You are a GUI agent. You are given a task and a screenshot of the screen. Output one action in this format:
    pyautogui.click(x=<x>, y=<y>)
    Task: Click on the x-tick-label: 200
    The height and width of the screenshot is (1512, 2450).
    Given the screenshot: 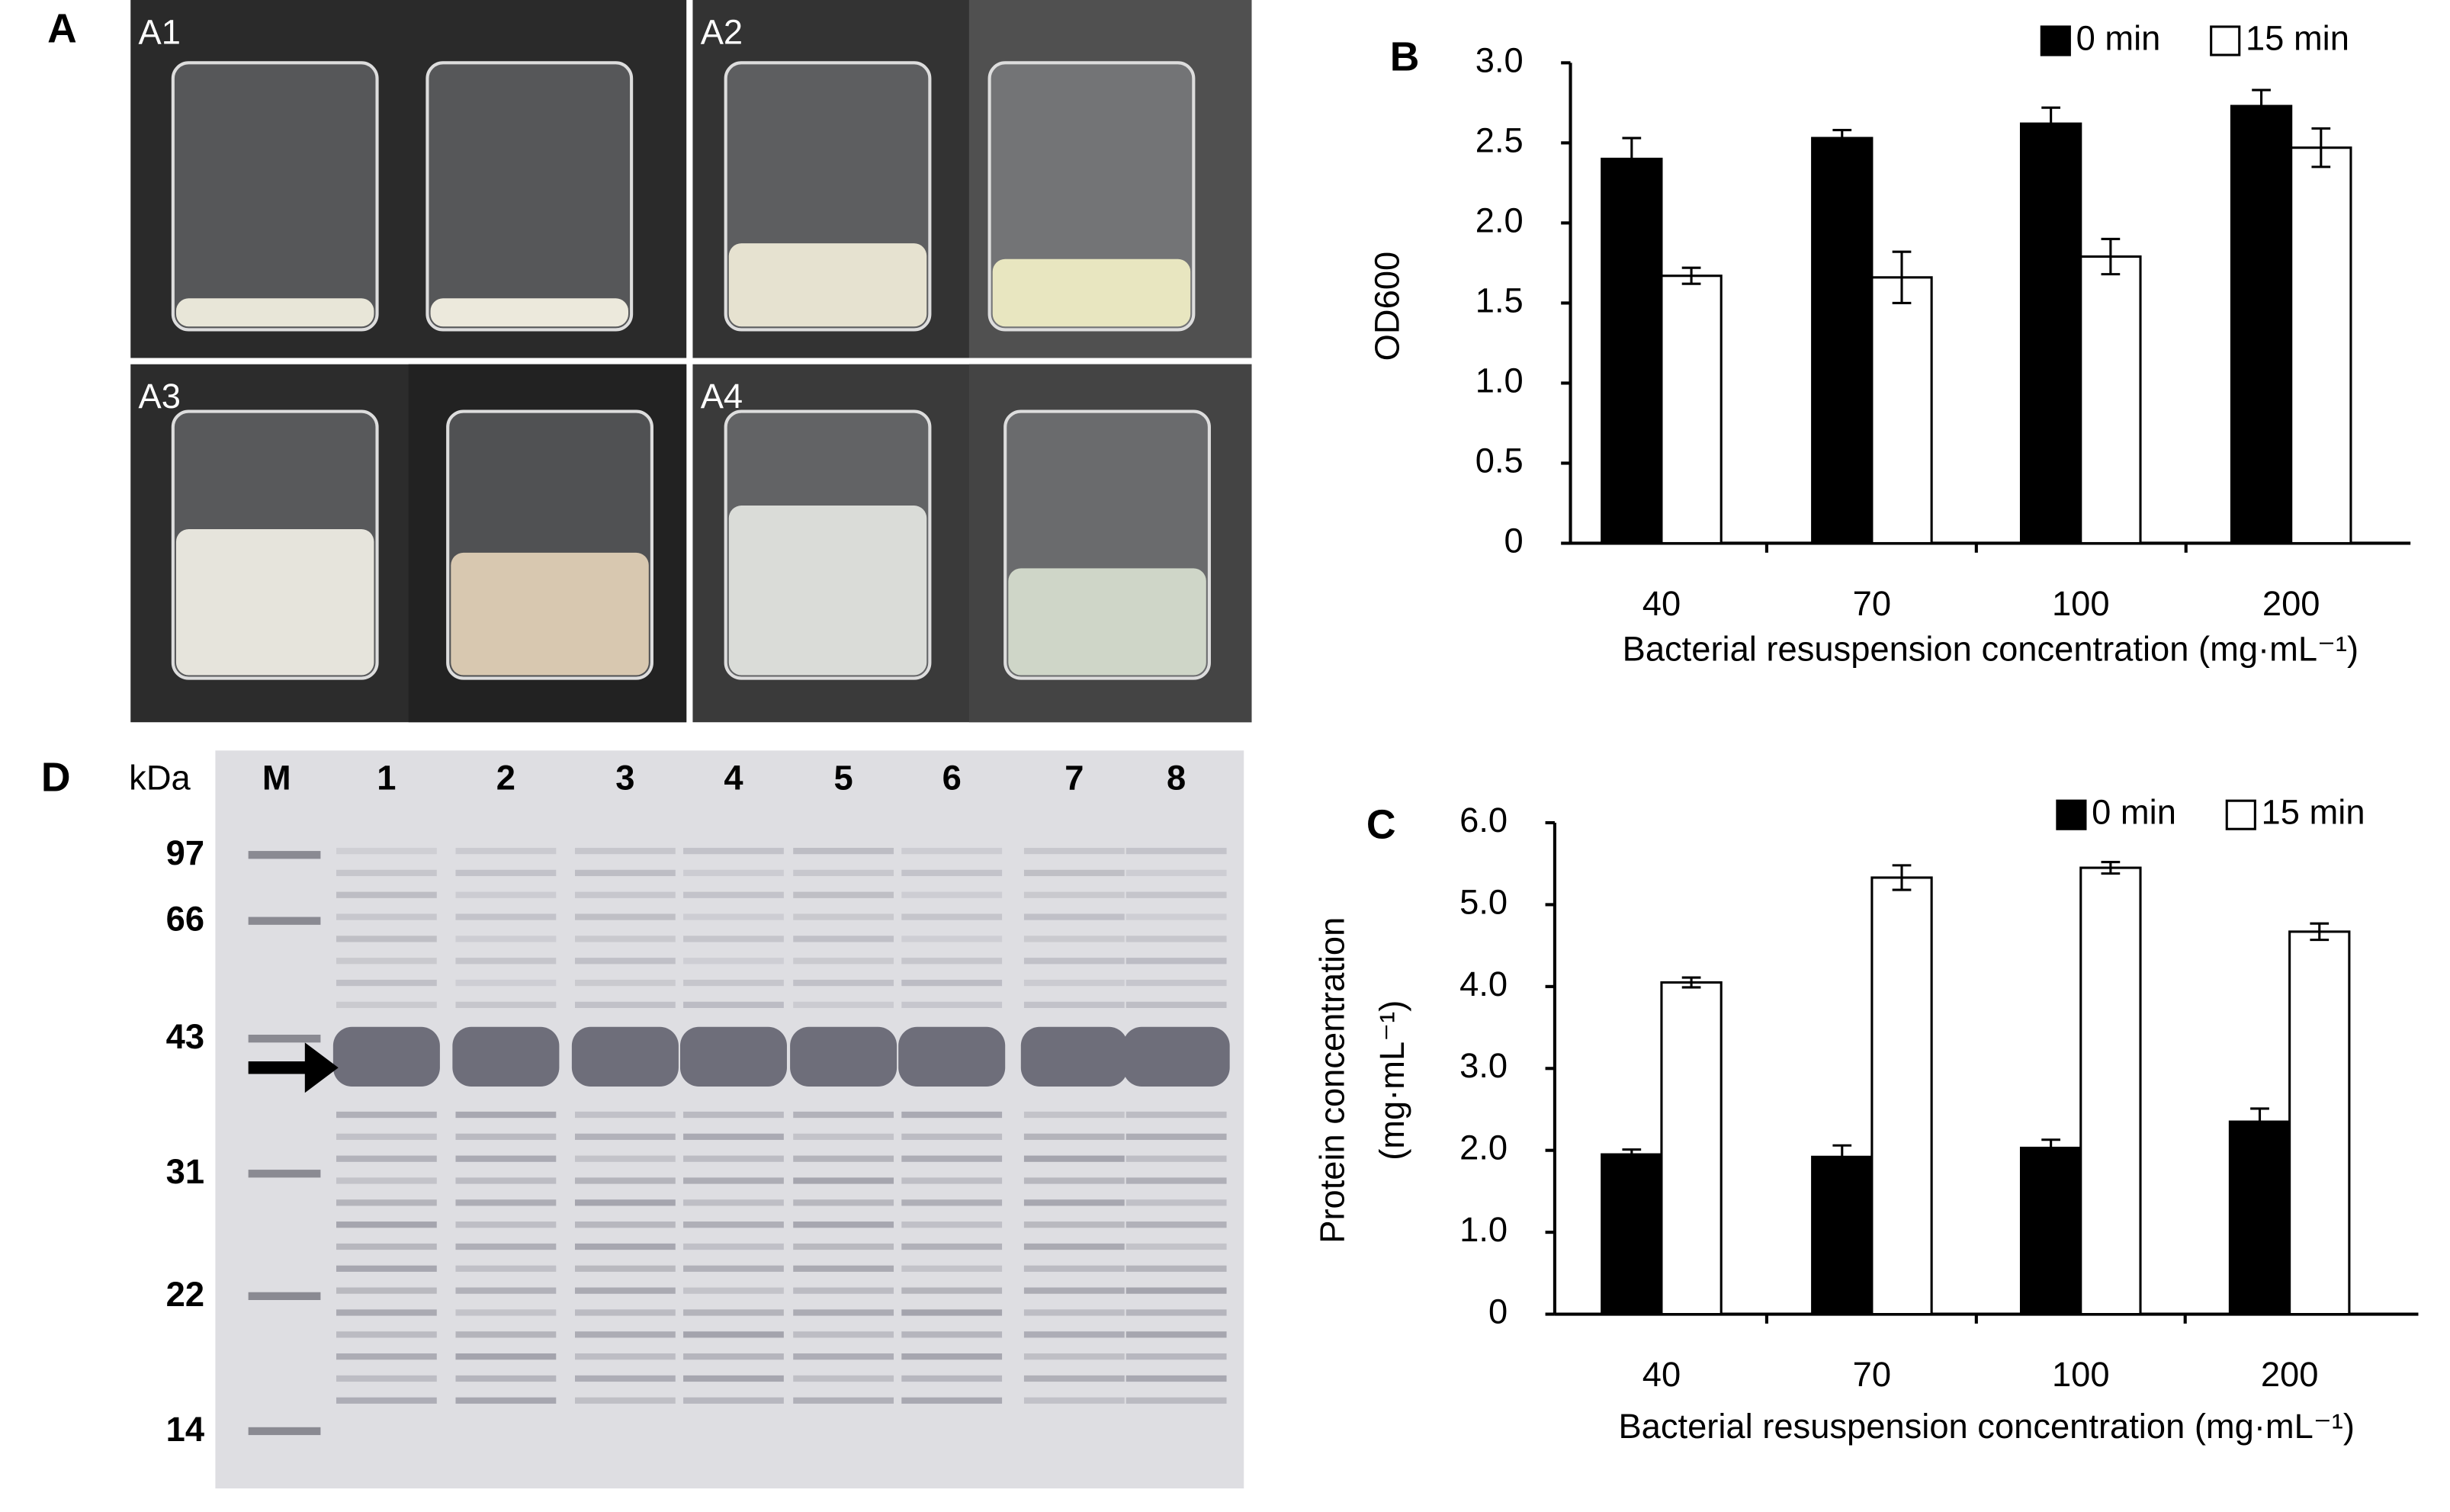 What is the action you would take?
    pyautogui.click(x=2290, y=1374)
    